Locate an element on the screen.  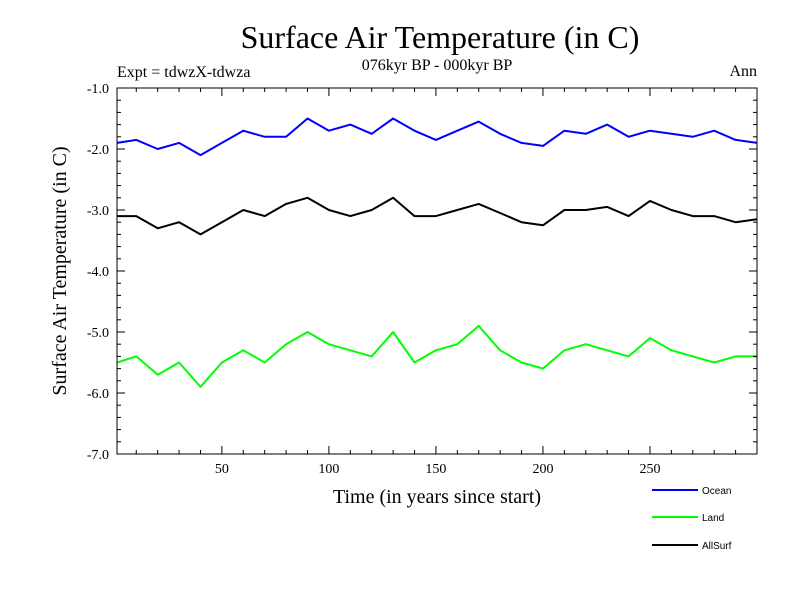
y-axis-label: Surface Air Temperature (in C) is located at coordinates (60, 270).